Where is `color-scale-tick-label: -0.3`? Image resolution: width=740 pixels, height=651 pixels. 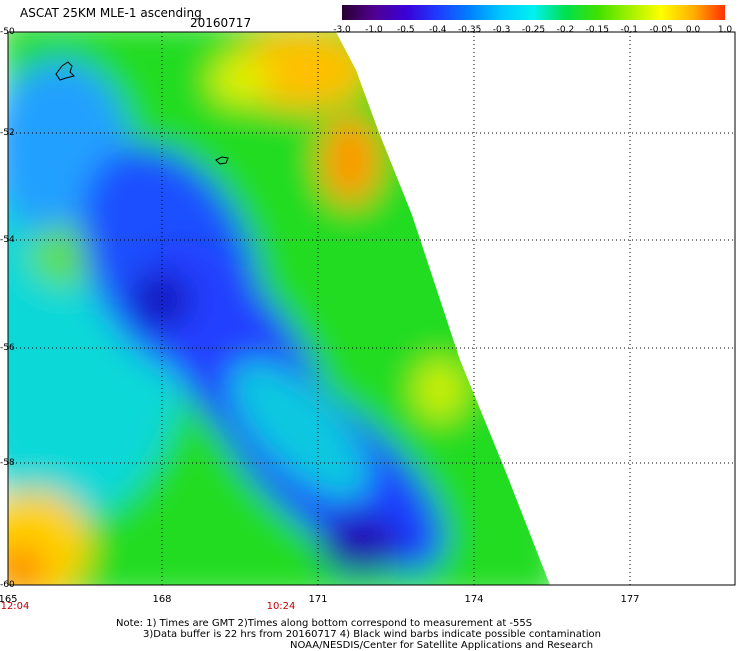 color-scale-tick-label: -0.3 is located at coordinates (501, 30).